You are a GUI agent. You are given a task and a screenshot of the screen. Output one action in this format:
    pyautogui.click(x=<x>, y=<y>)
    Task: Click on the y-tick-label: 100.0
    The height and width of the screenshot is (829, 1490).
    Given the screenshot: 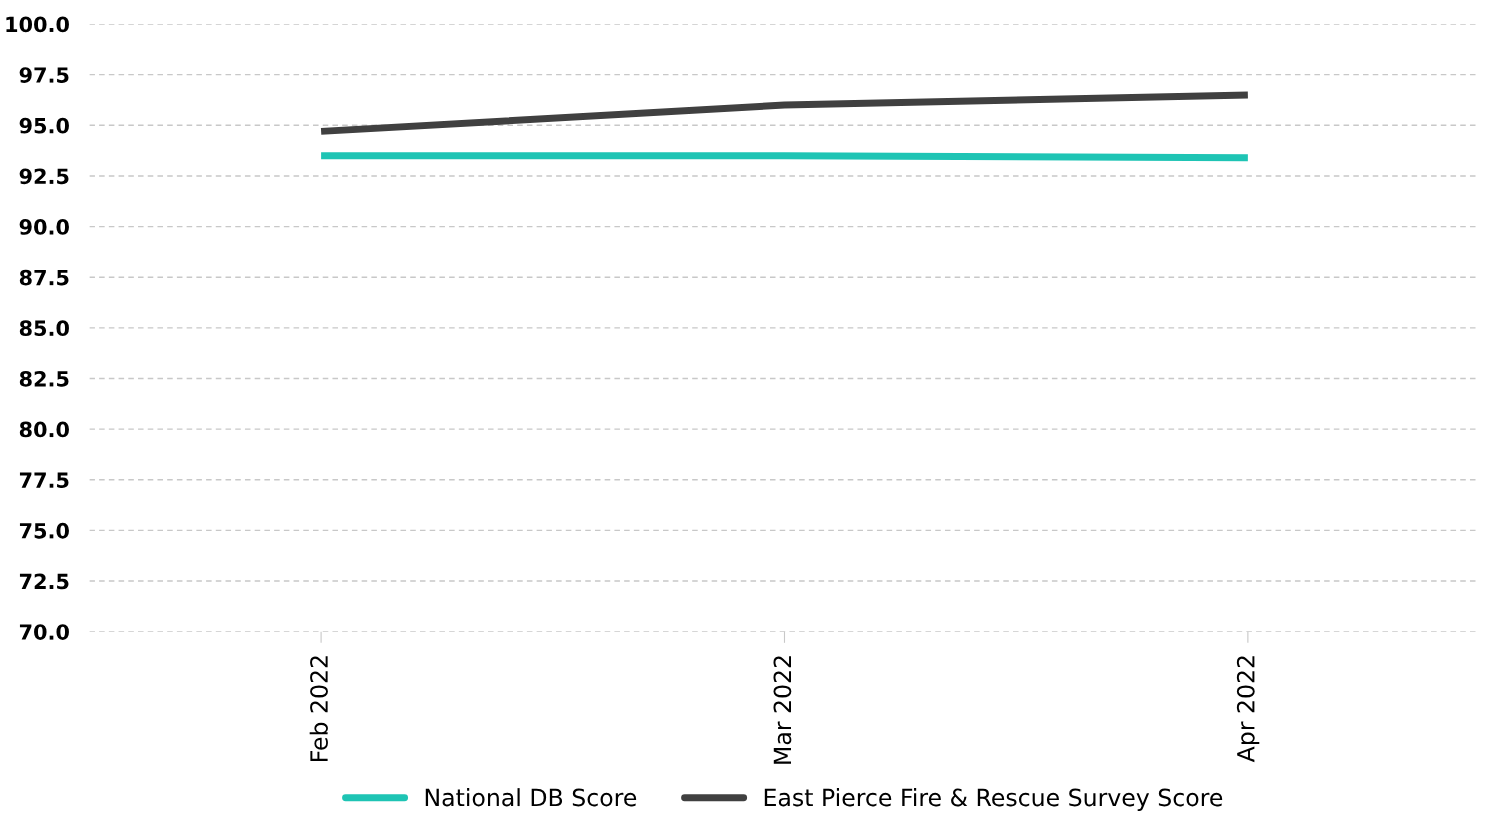 What is the action you would take?
    pyautogui.click(x=37, y=24)
    